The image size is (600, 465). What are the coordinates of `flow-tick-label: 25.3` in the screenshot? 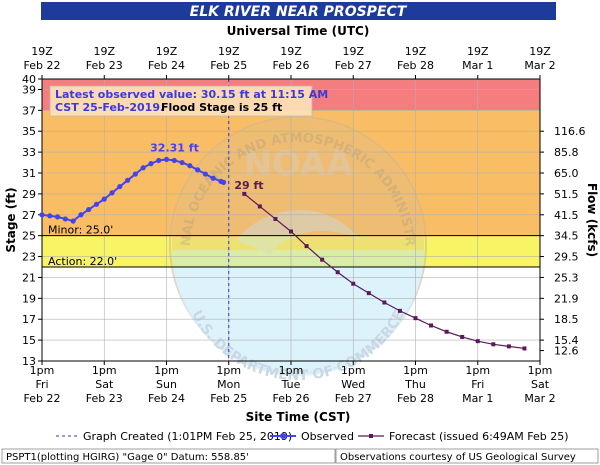 It's located at (566, 277).